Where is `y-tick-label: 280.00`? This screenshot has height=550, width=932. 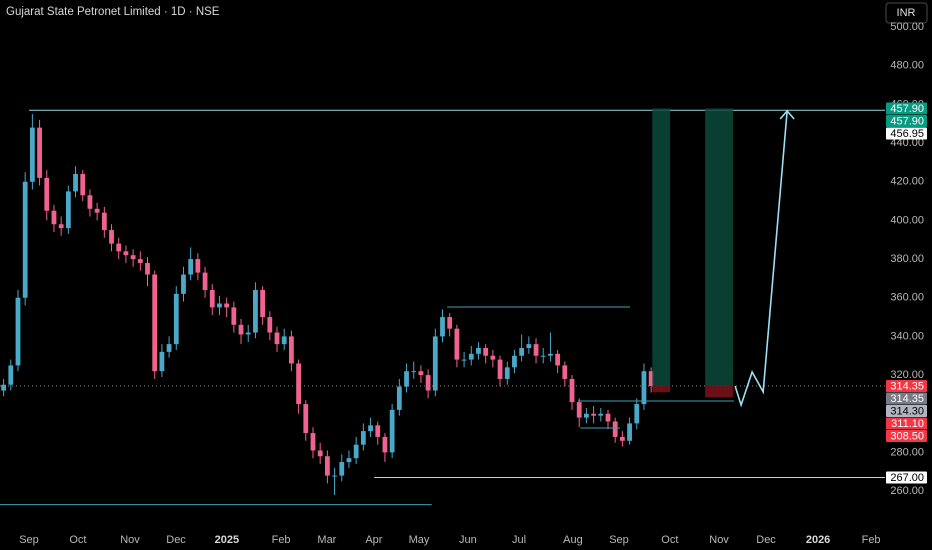
y-tick-label: 280.00 is located at coordinates (907, 452).